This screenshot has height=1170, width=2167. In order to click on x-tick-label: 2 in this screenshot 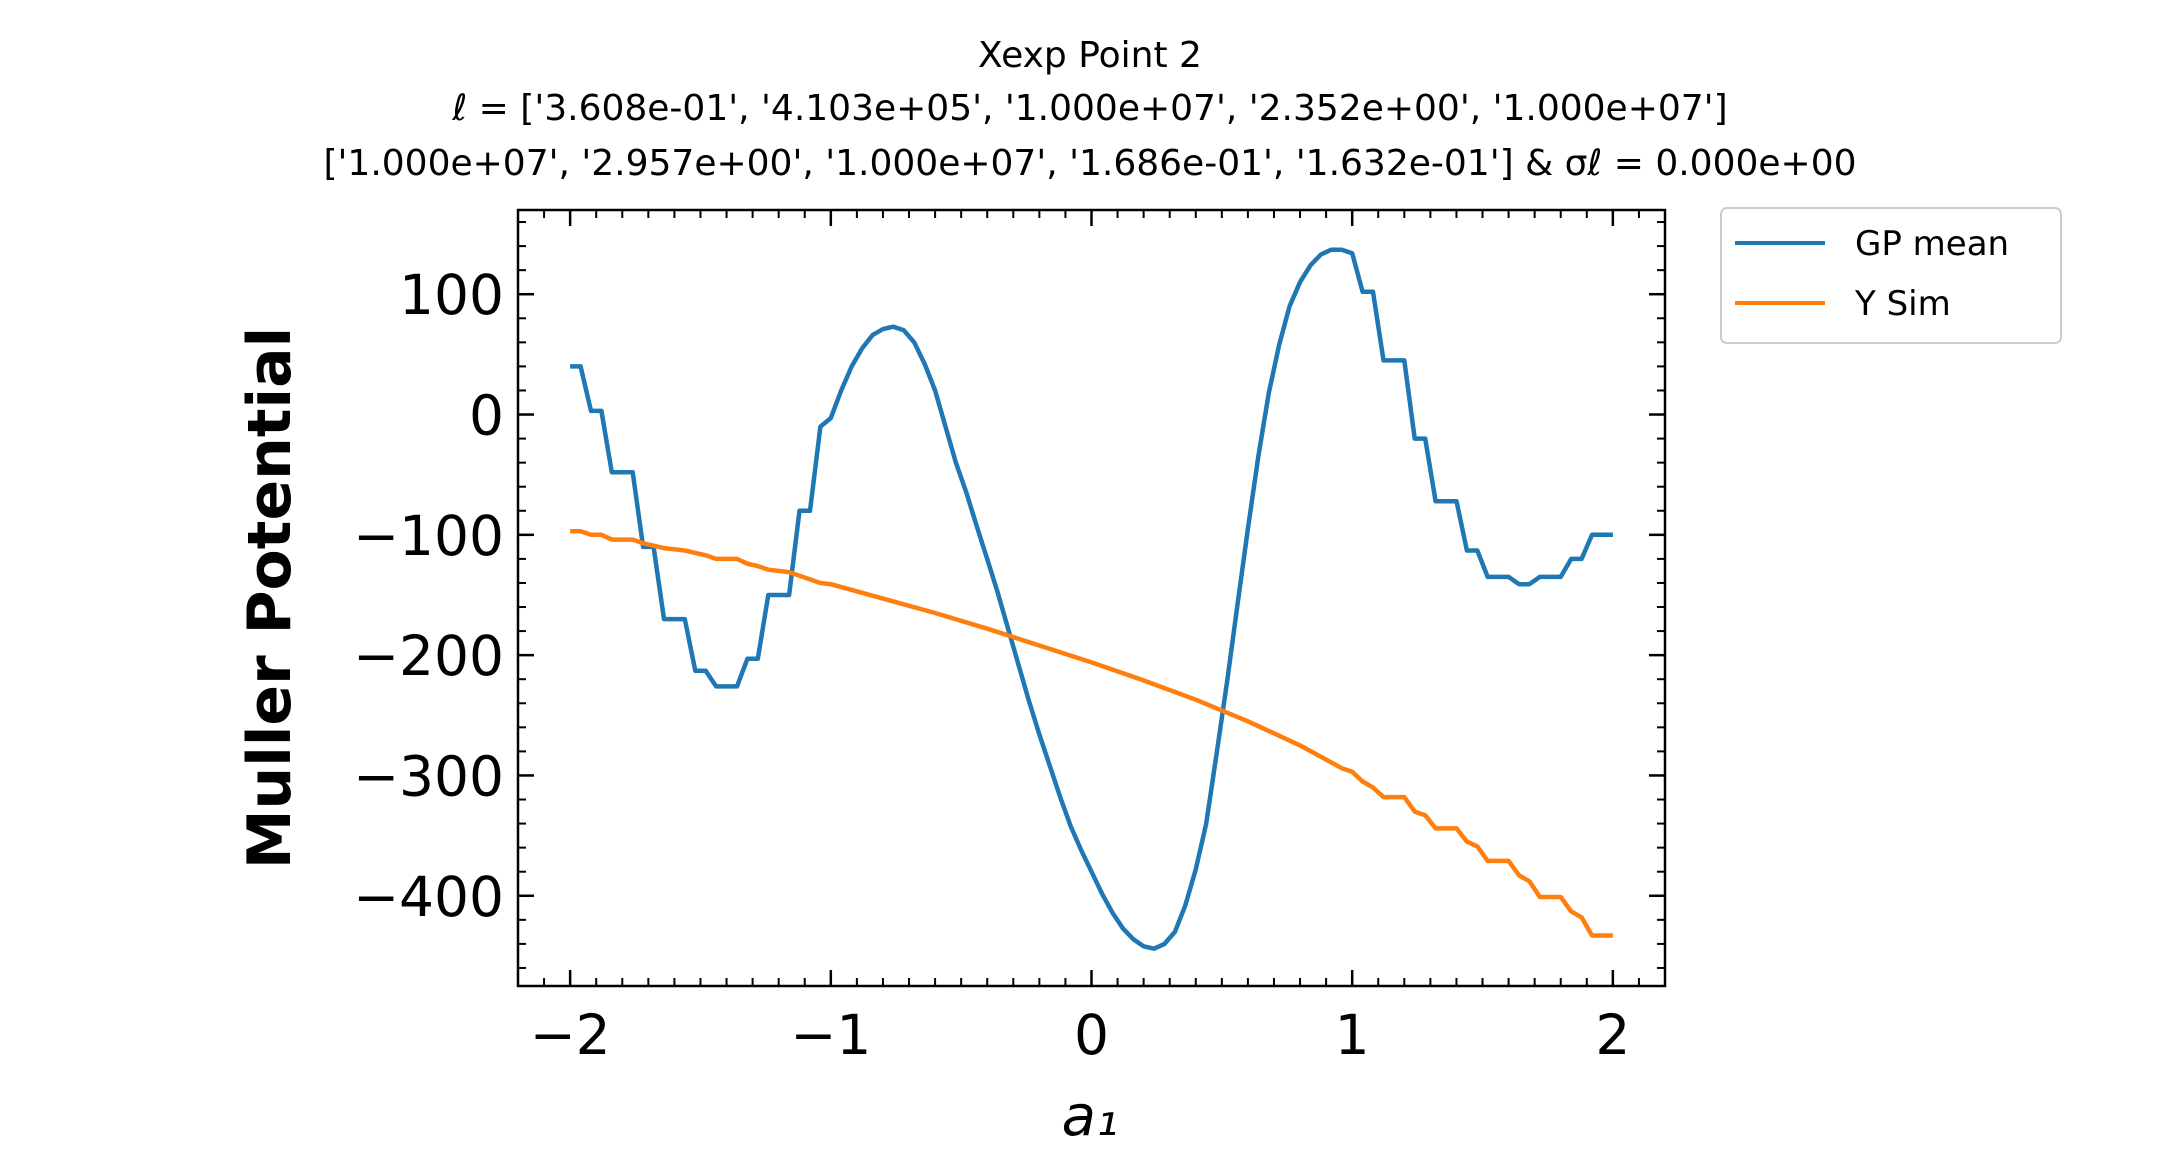, I will do `click(1612, 1035)`.